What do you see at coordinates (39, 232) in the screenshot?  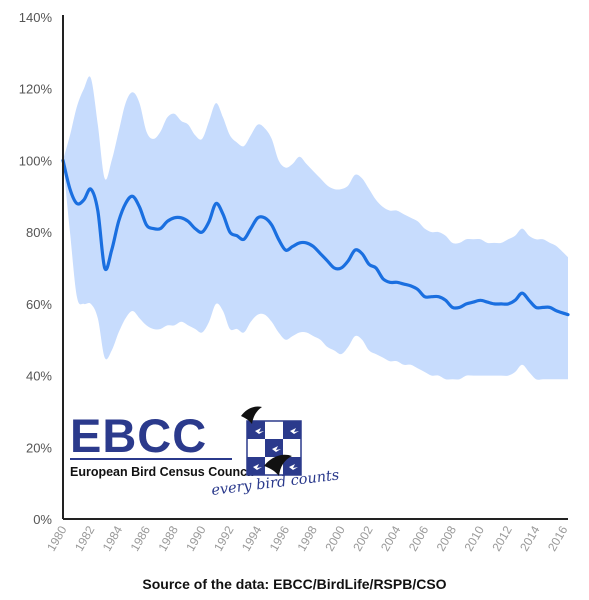 I see `y-tick-label: 80%` at bounding box center [39, 232].